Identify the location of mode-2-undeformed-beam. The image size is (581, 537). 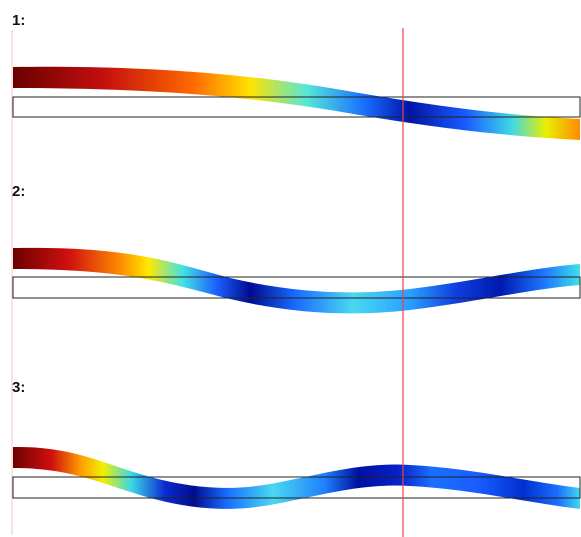
(296, 287).